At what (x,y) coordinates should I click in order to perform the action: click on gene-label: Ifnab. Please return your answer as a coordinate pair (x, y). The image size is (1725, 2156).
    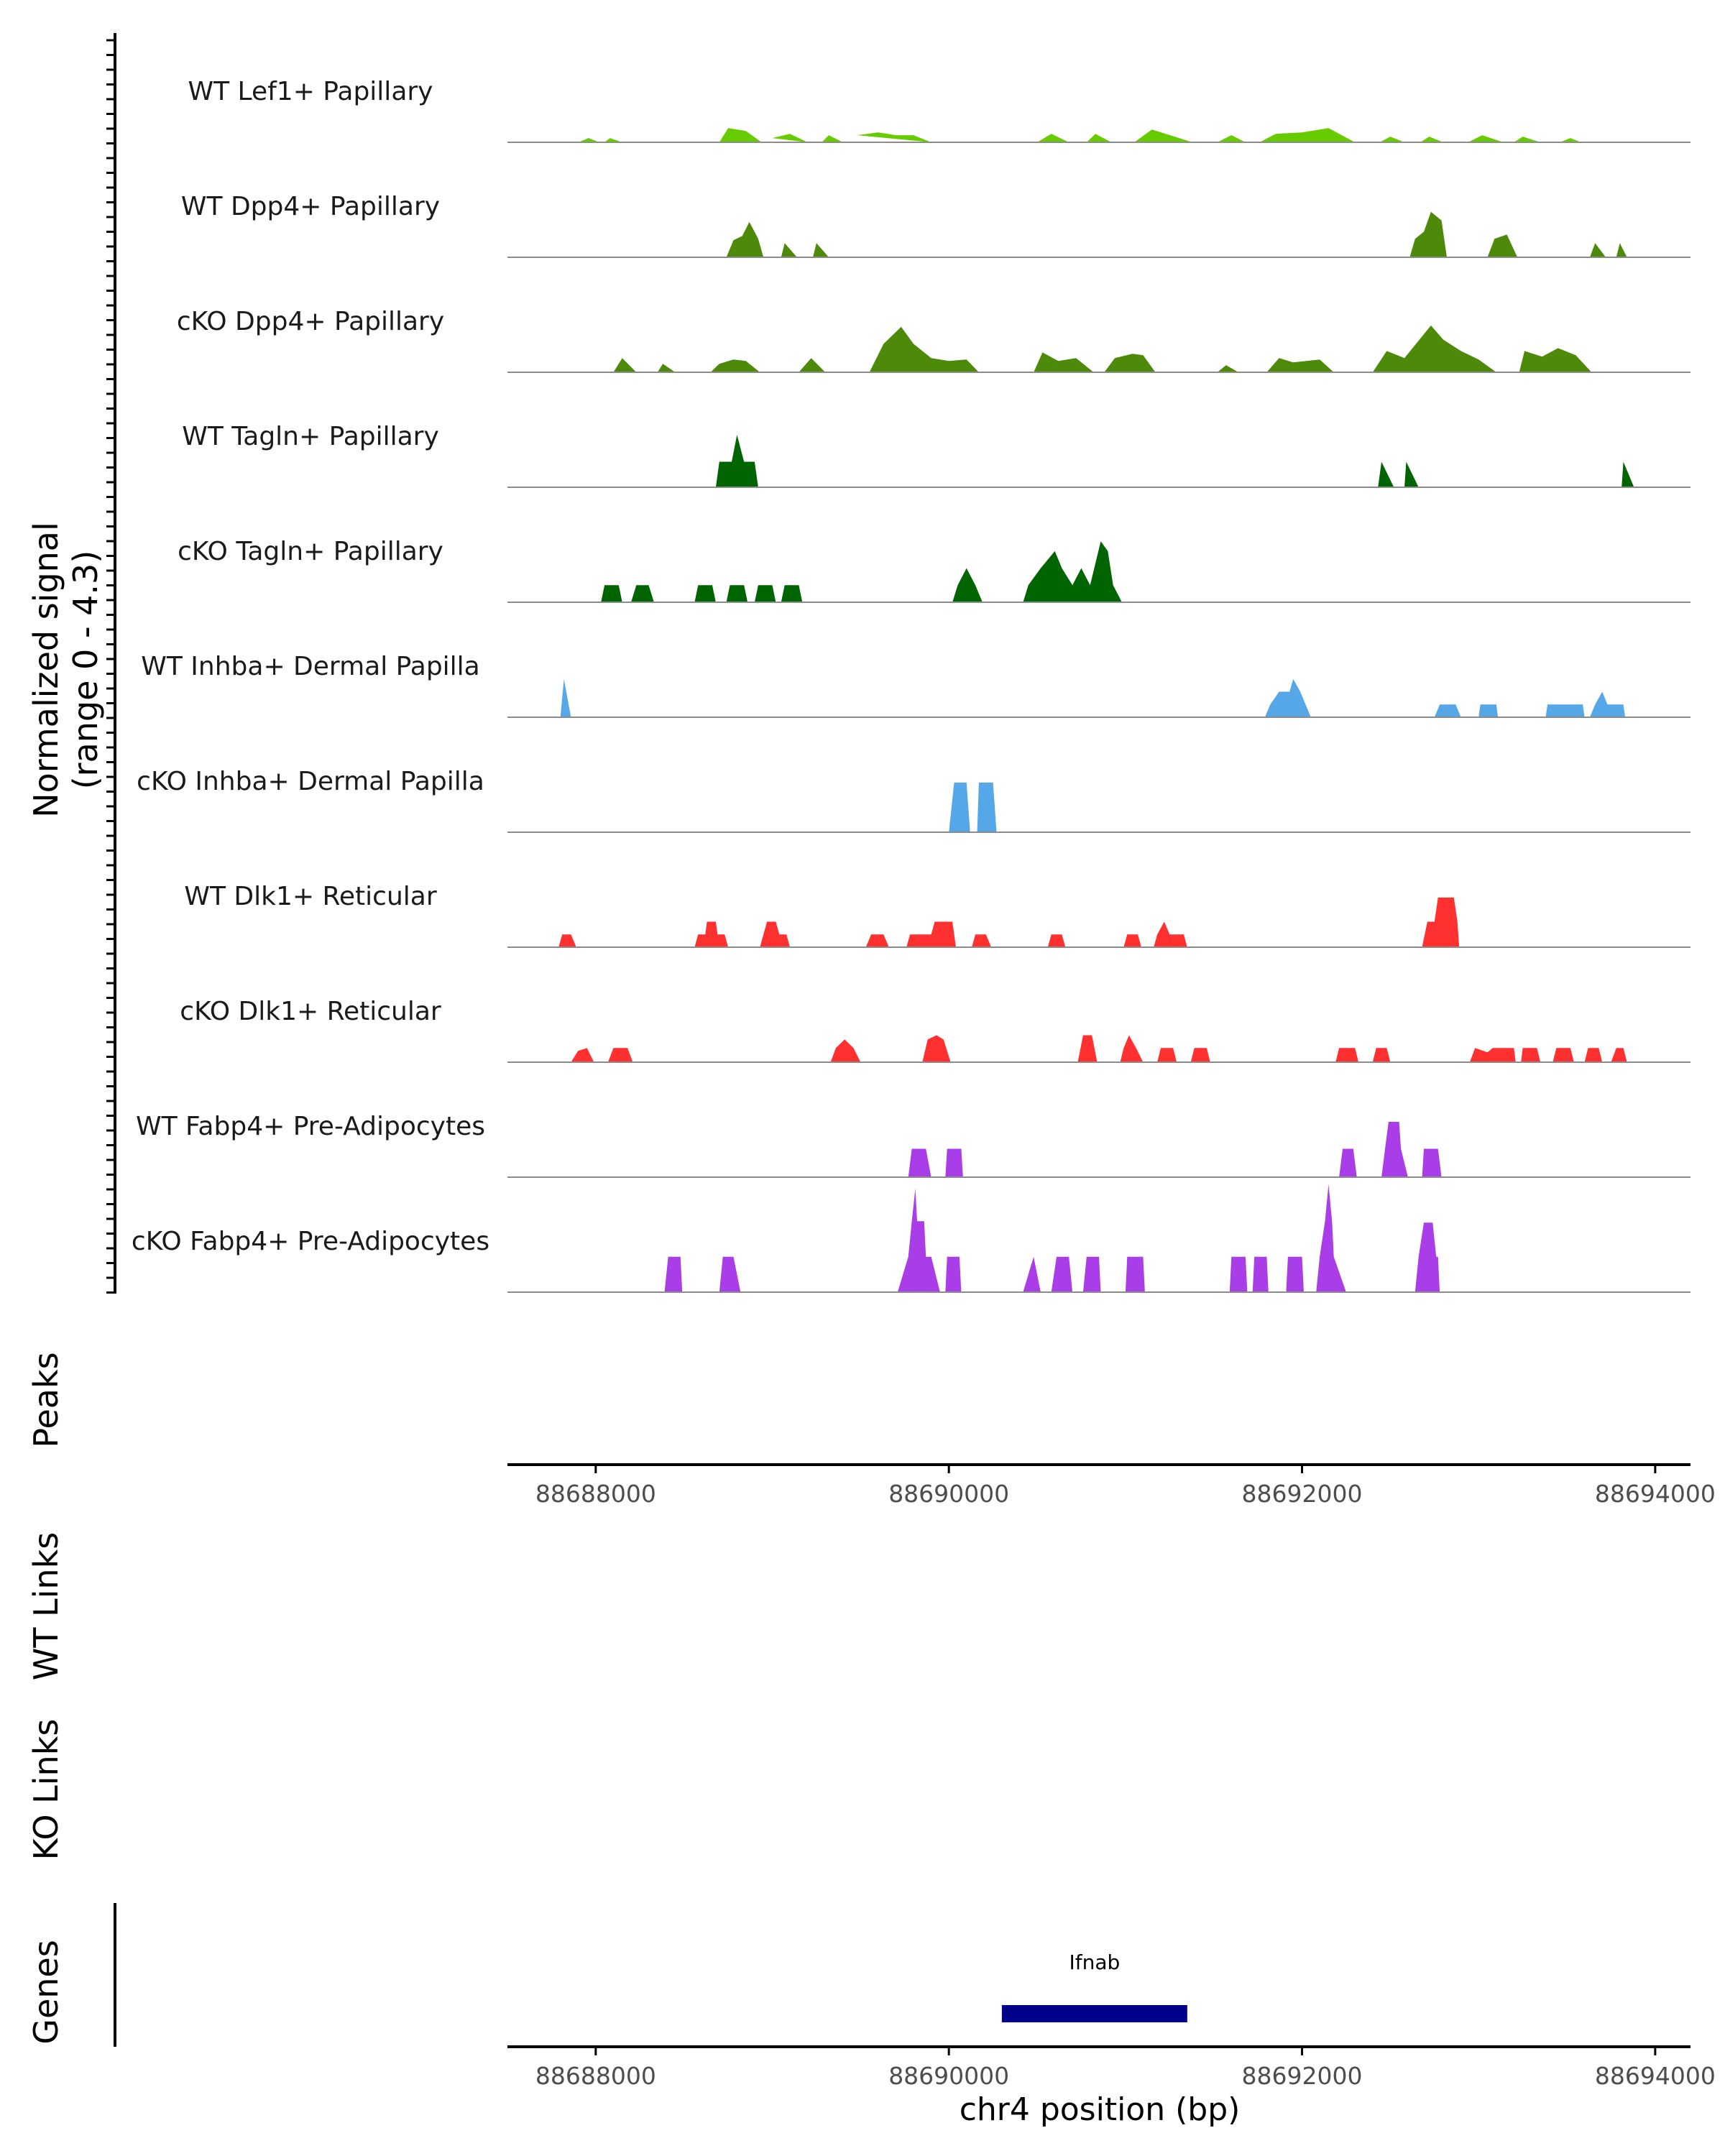
    Looking at the image, I should click on (1094, 1962).